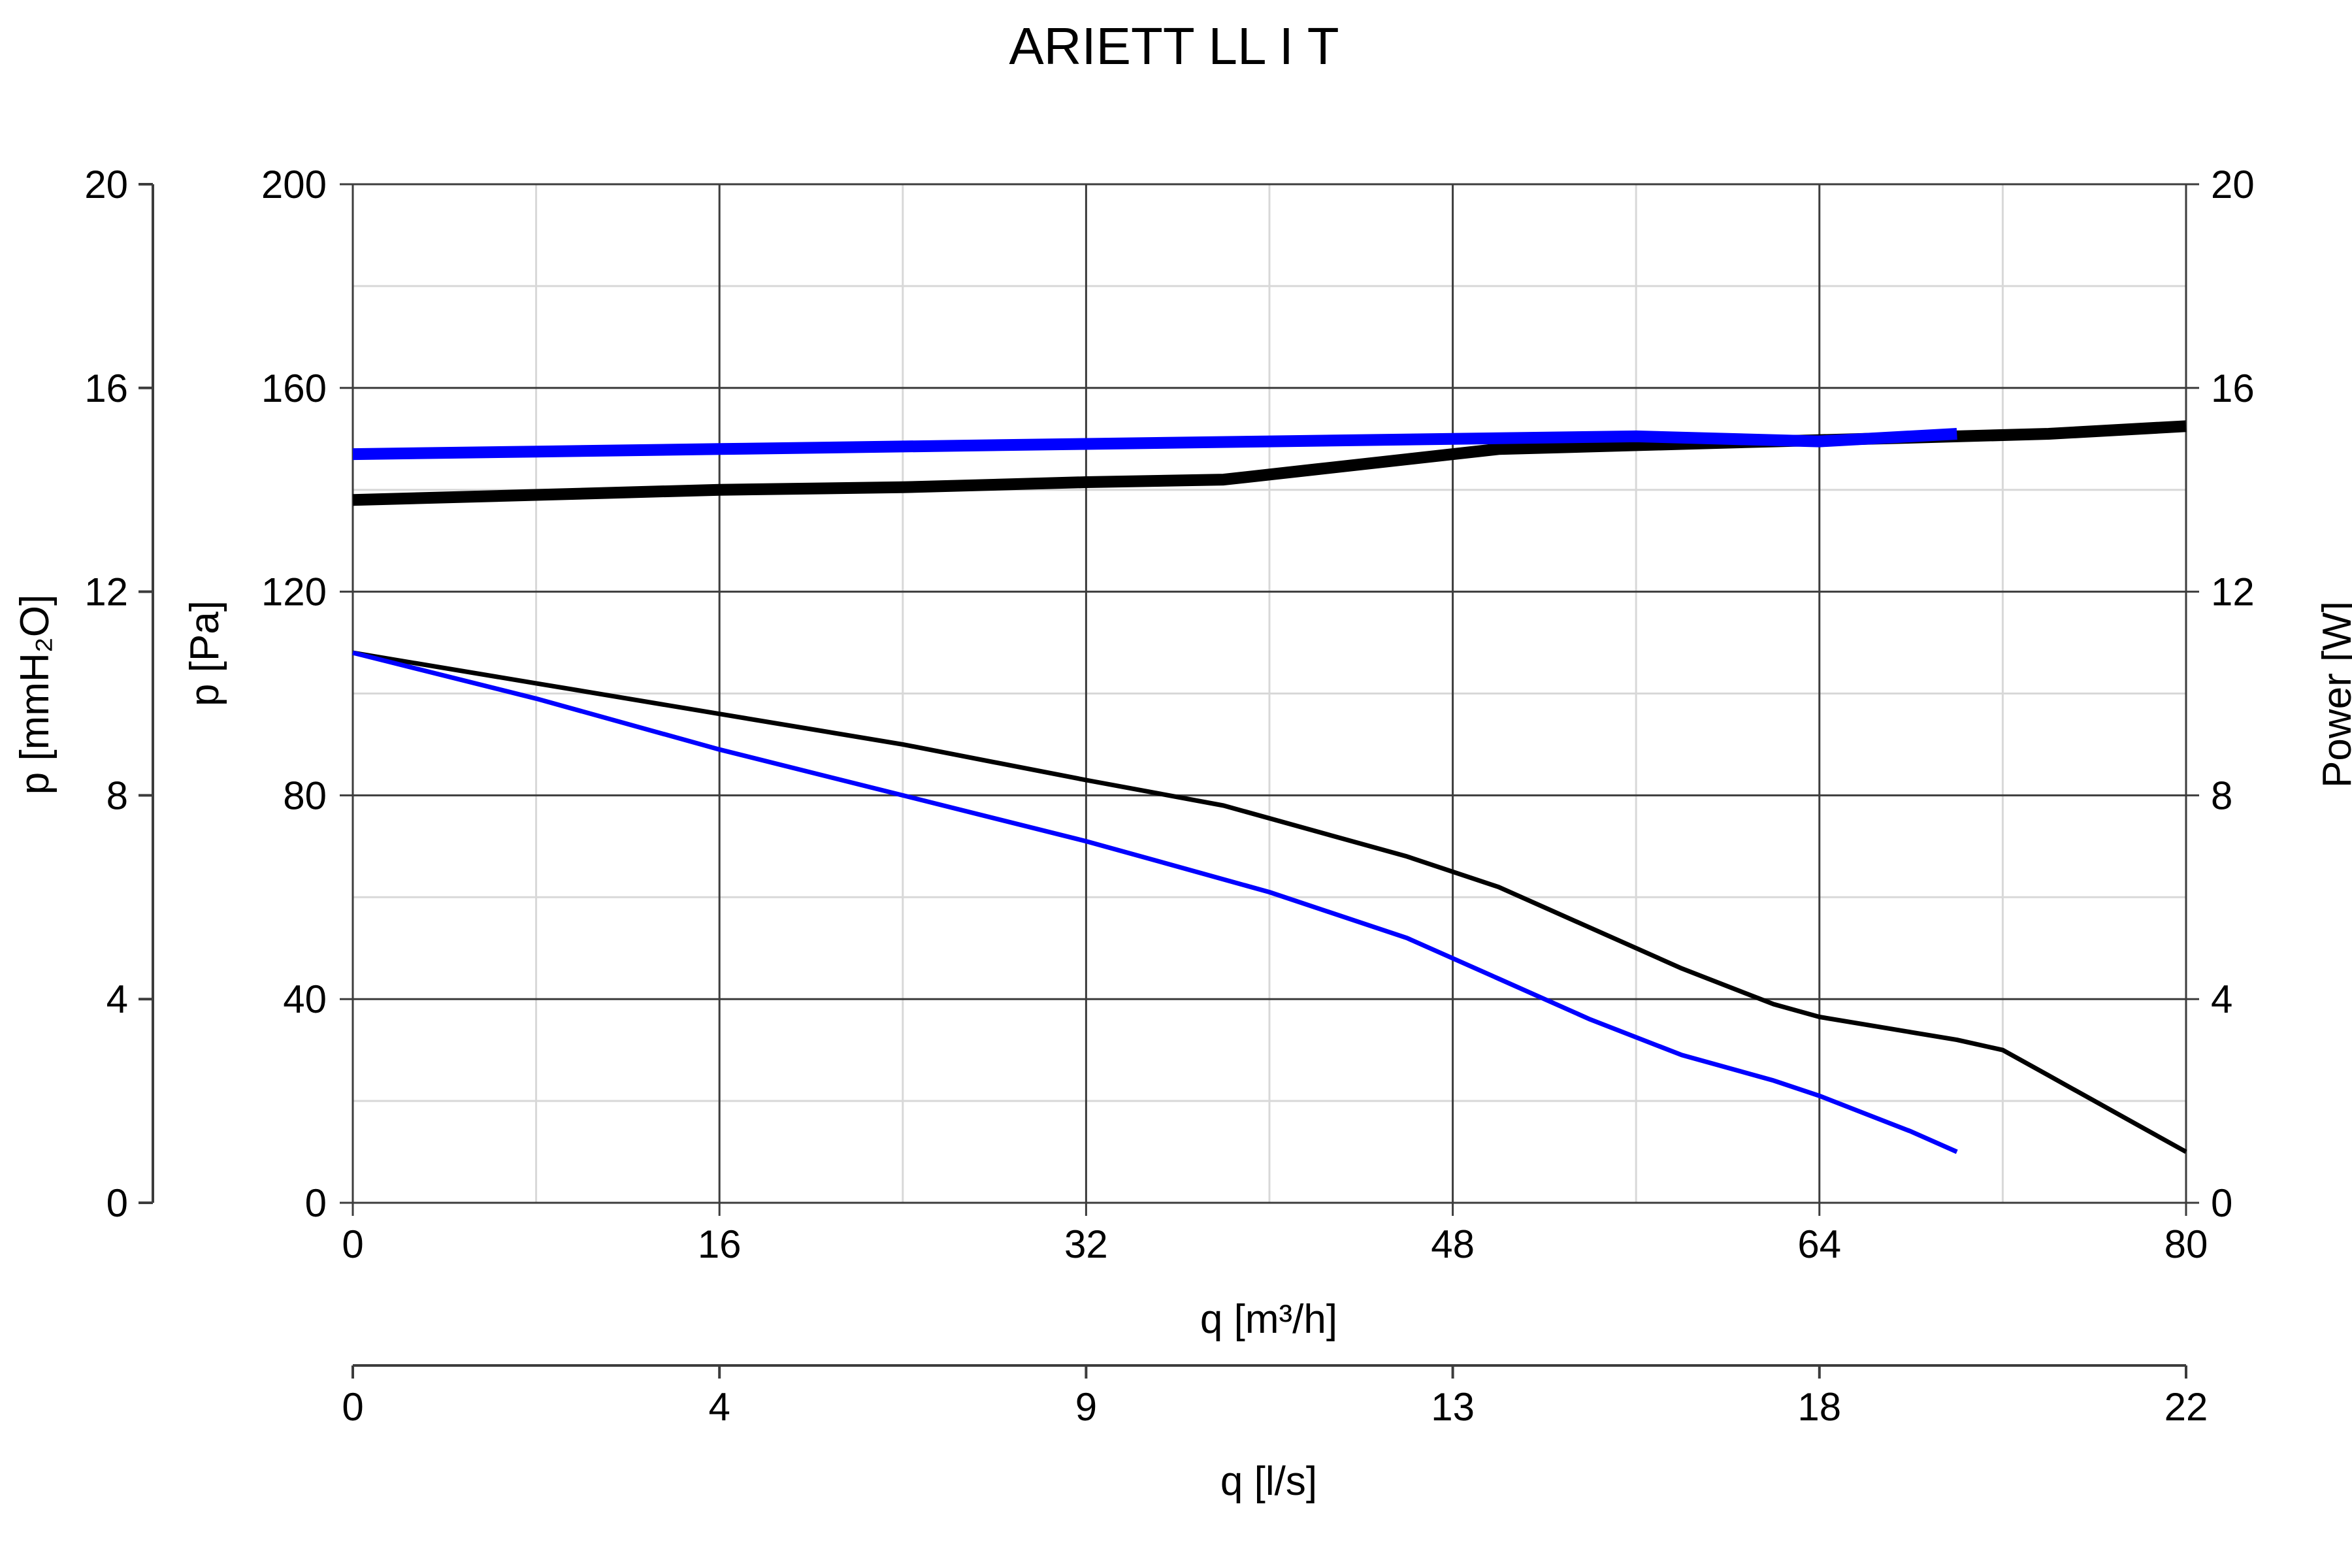  What do you see at coordinates (2221, 999) in the screenshot?
I see `y-right-tick-label: 4` at bounding box center [2221, 999].